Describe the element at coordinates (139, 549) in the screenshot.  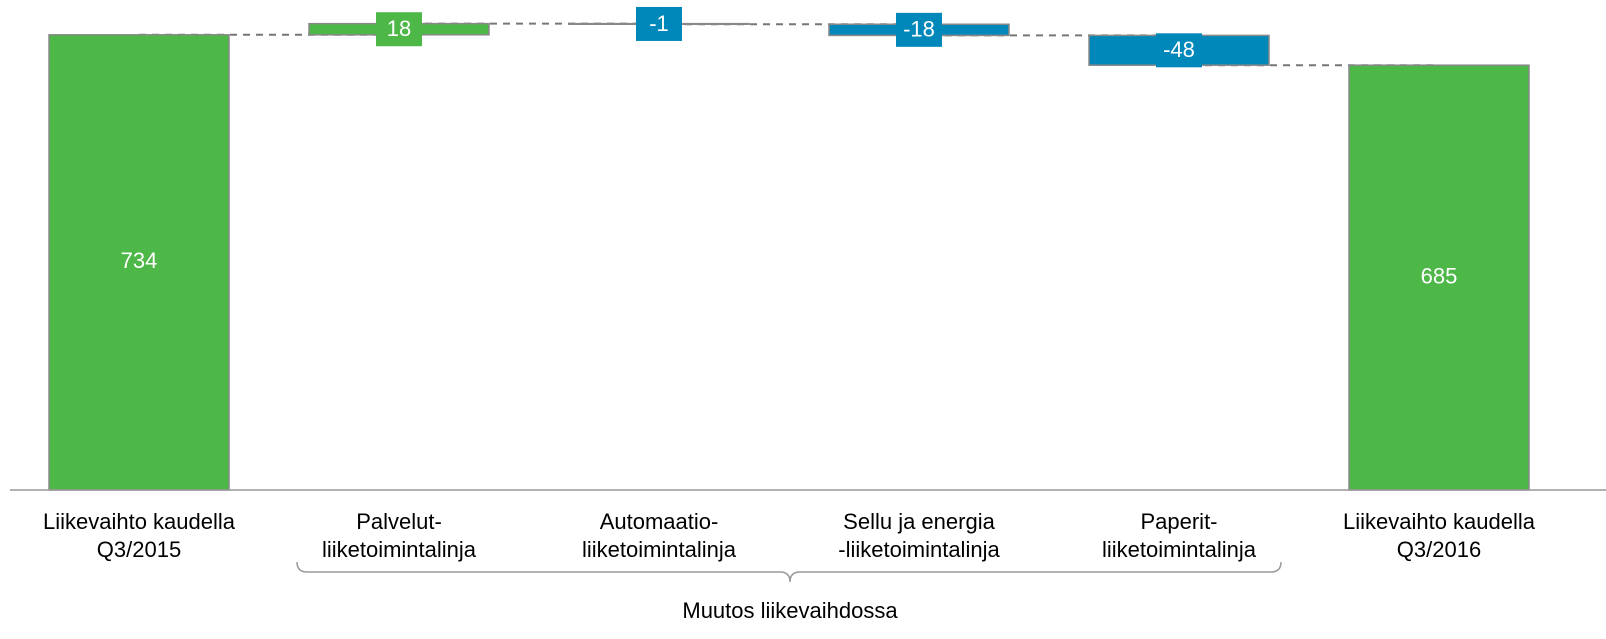
I see `x-tick-label: Q3/2015` at that location.